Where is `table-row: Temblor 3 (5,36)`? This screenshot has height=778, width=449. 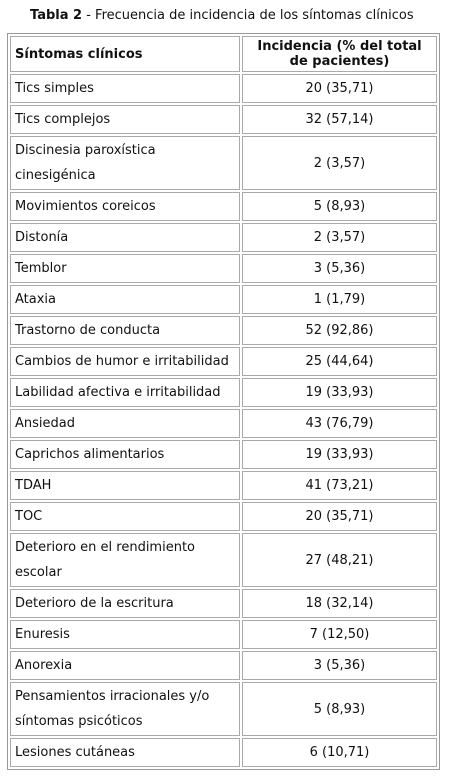
table-row: Temblor 3 (5,36) is located at coordinates (223, 268).